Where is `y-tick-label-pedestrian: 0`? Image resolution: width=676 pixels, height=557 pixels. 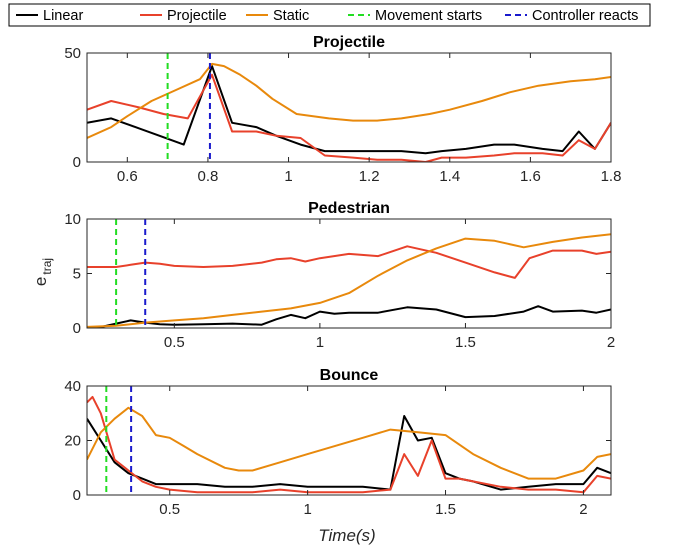 y-tick-label-pedestrian: 0 is located at coordinates (77, 328).